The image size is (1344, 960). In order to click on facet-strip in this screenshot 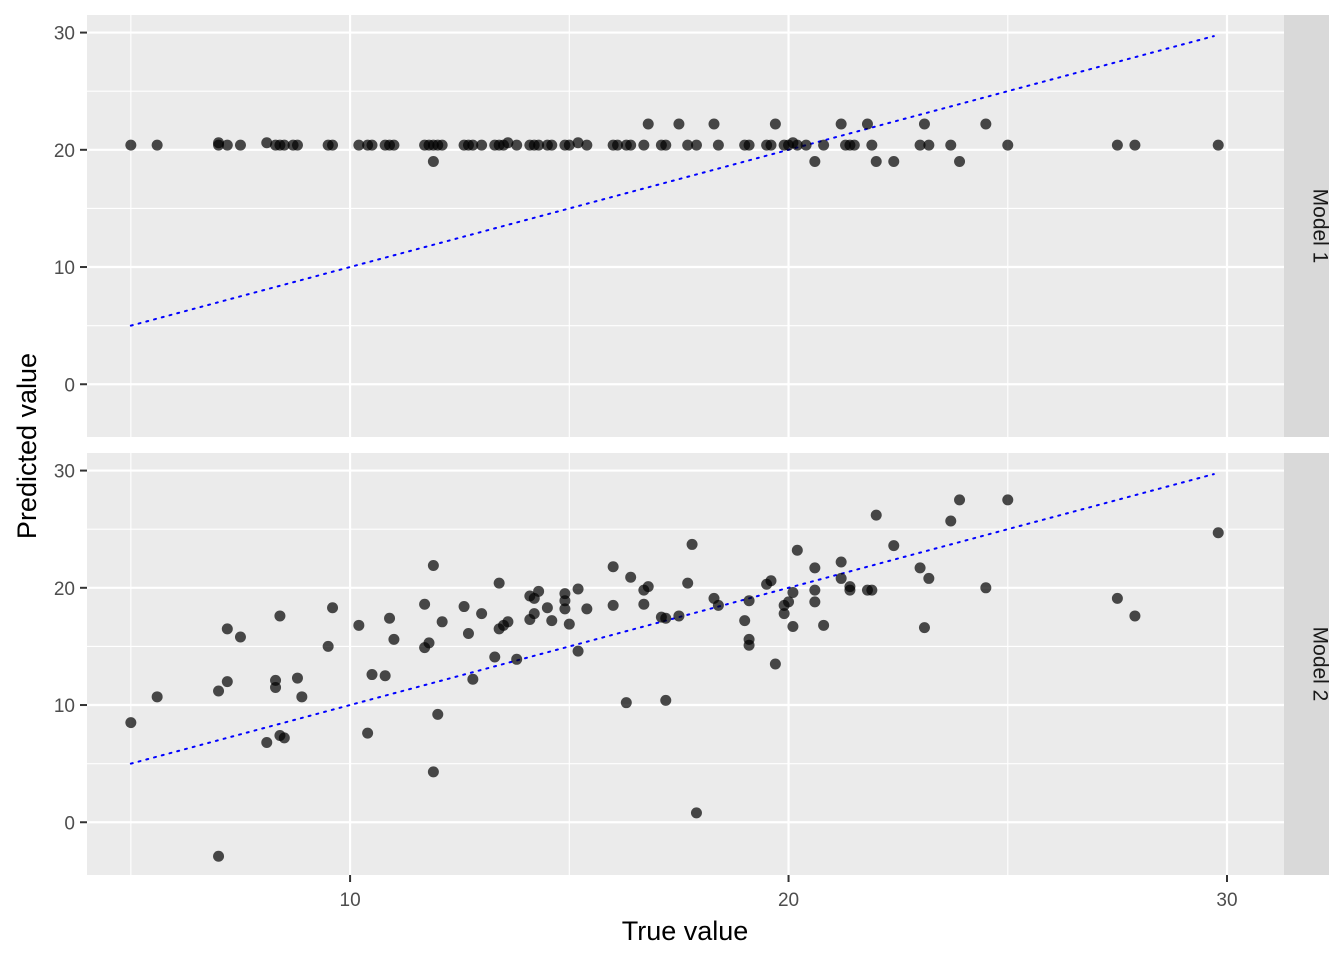, I will do `click(1306, 664)`.